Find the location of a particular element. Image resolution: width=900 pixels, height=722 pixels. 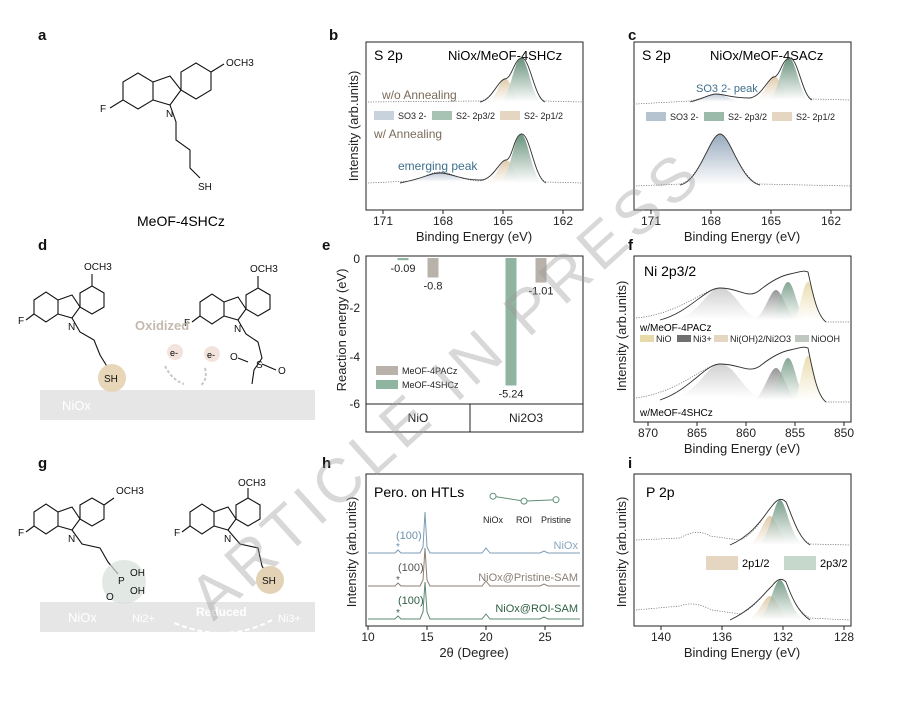

d-n-right: N is located at coordinates (237, 329).